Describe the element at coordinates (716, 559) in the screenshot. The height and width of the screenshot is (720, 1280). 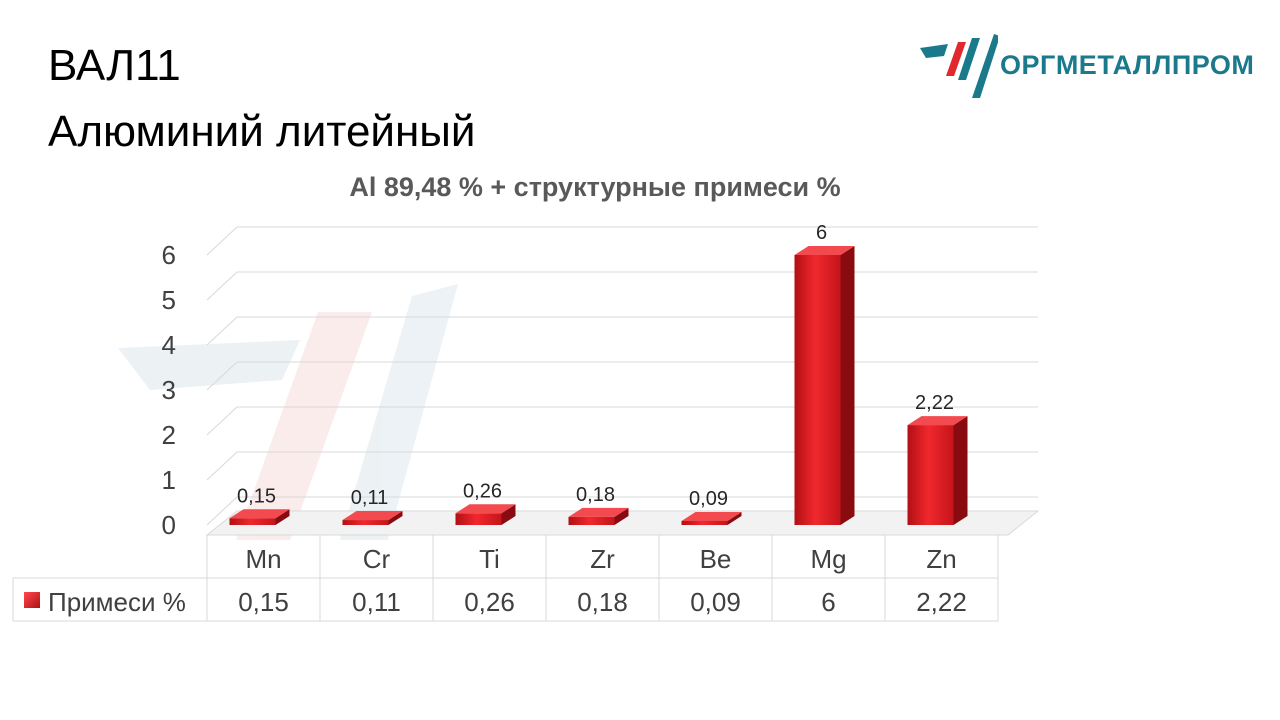
I see `x-tick-label: Be` at that location.